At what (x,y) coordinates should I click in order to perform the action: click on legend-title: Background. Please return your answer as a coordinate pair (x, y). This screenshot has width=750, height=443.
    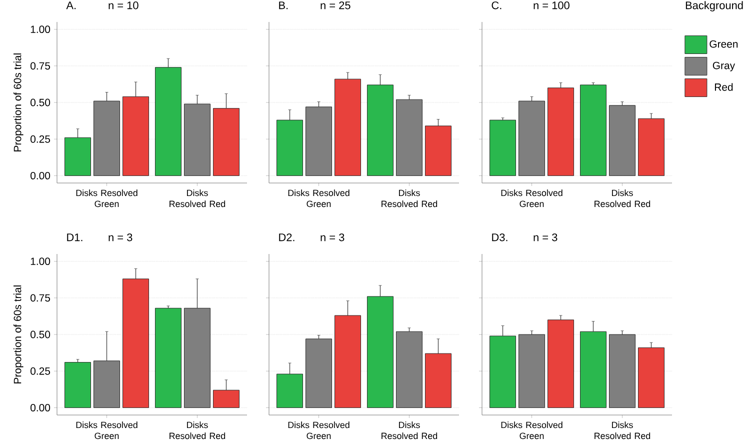
    Looking at the image, I should click on (714, 6).